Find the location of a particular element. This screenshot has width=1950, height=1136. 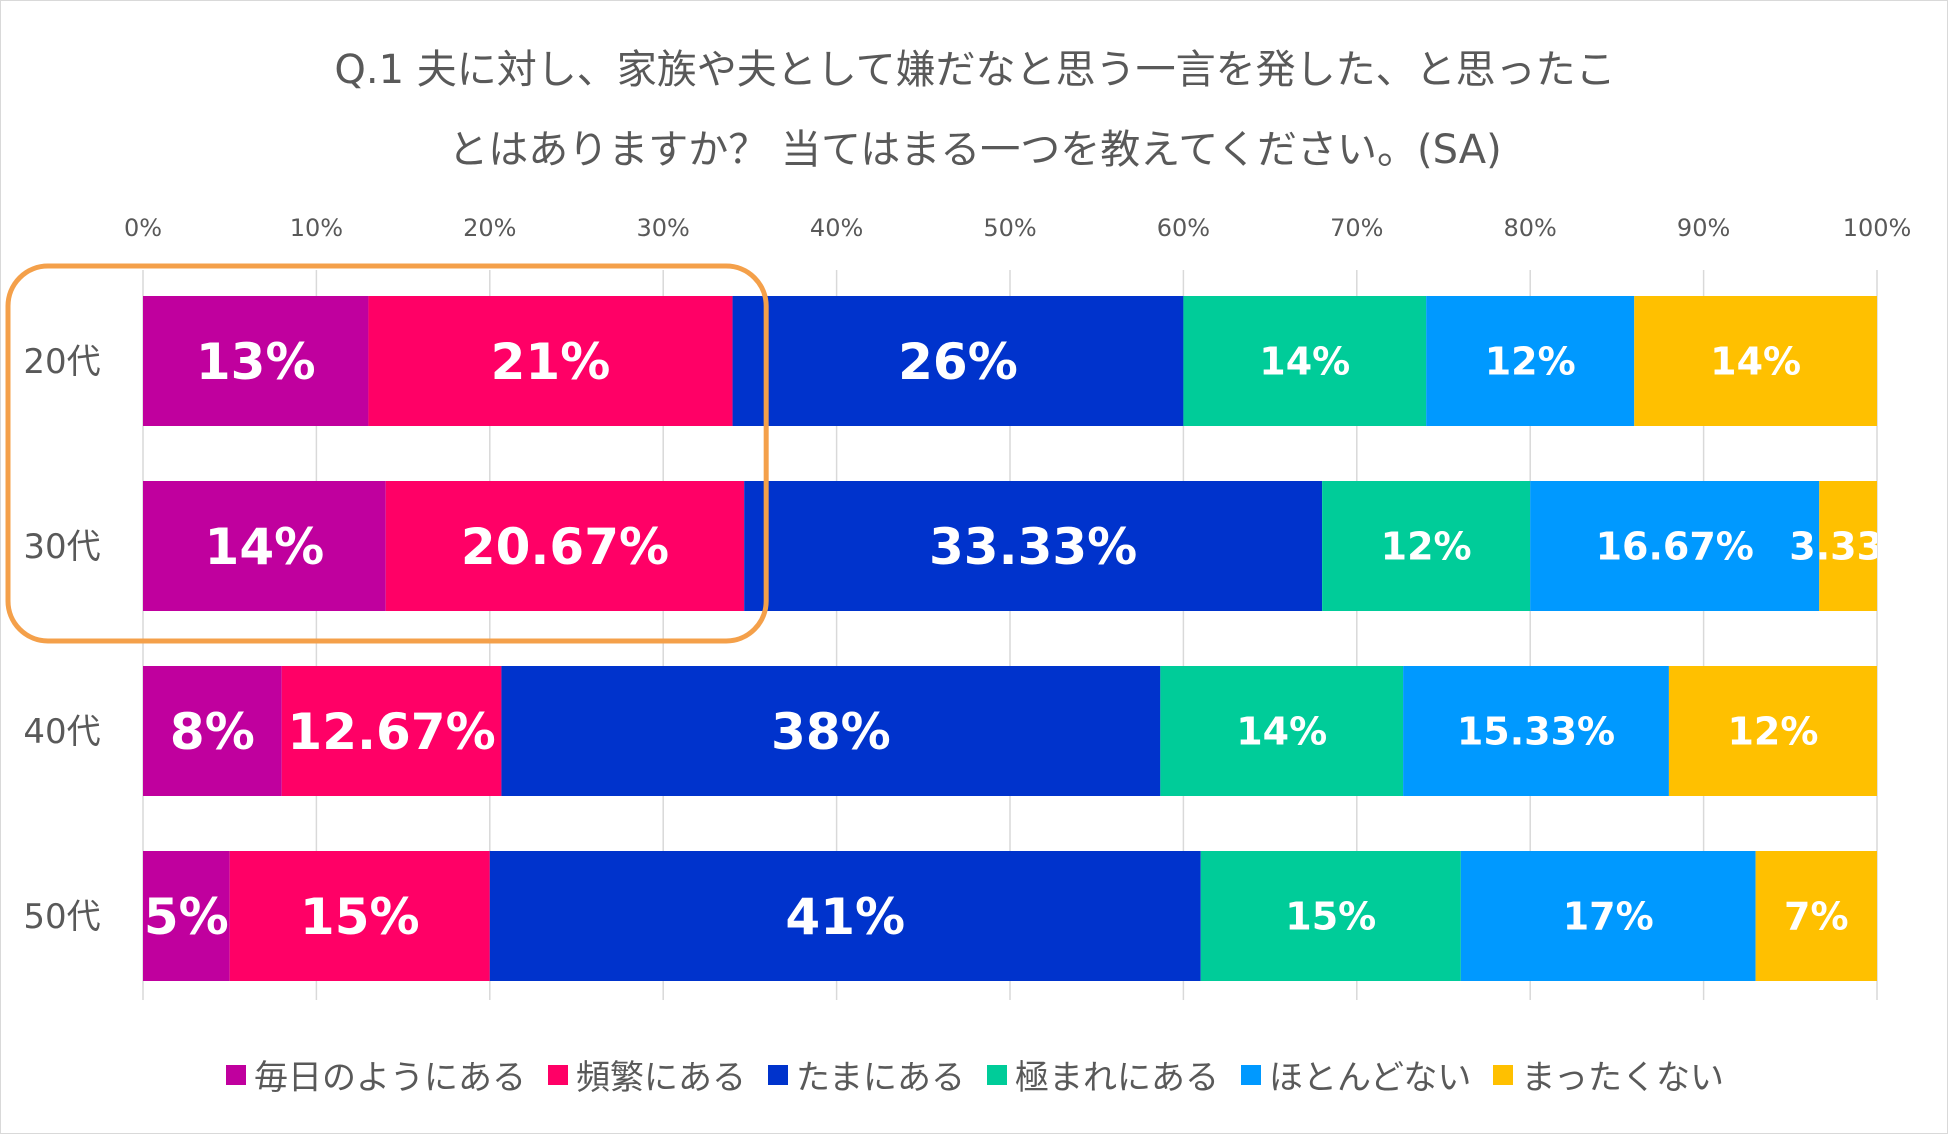

data-label: 41% is located at coordinates (845, 917).